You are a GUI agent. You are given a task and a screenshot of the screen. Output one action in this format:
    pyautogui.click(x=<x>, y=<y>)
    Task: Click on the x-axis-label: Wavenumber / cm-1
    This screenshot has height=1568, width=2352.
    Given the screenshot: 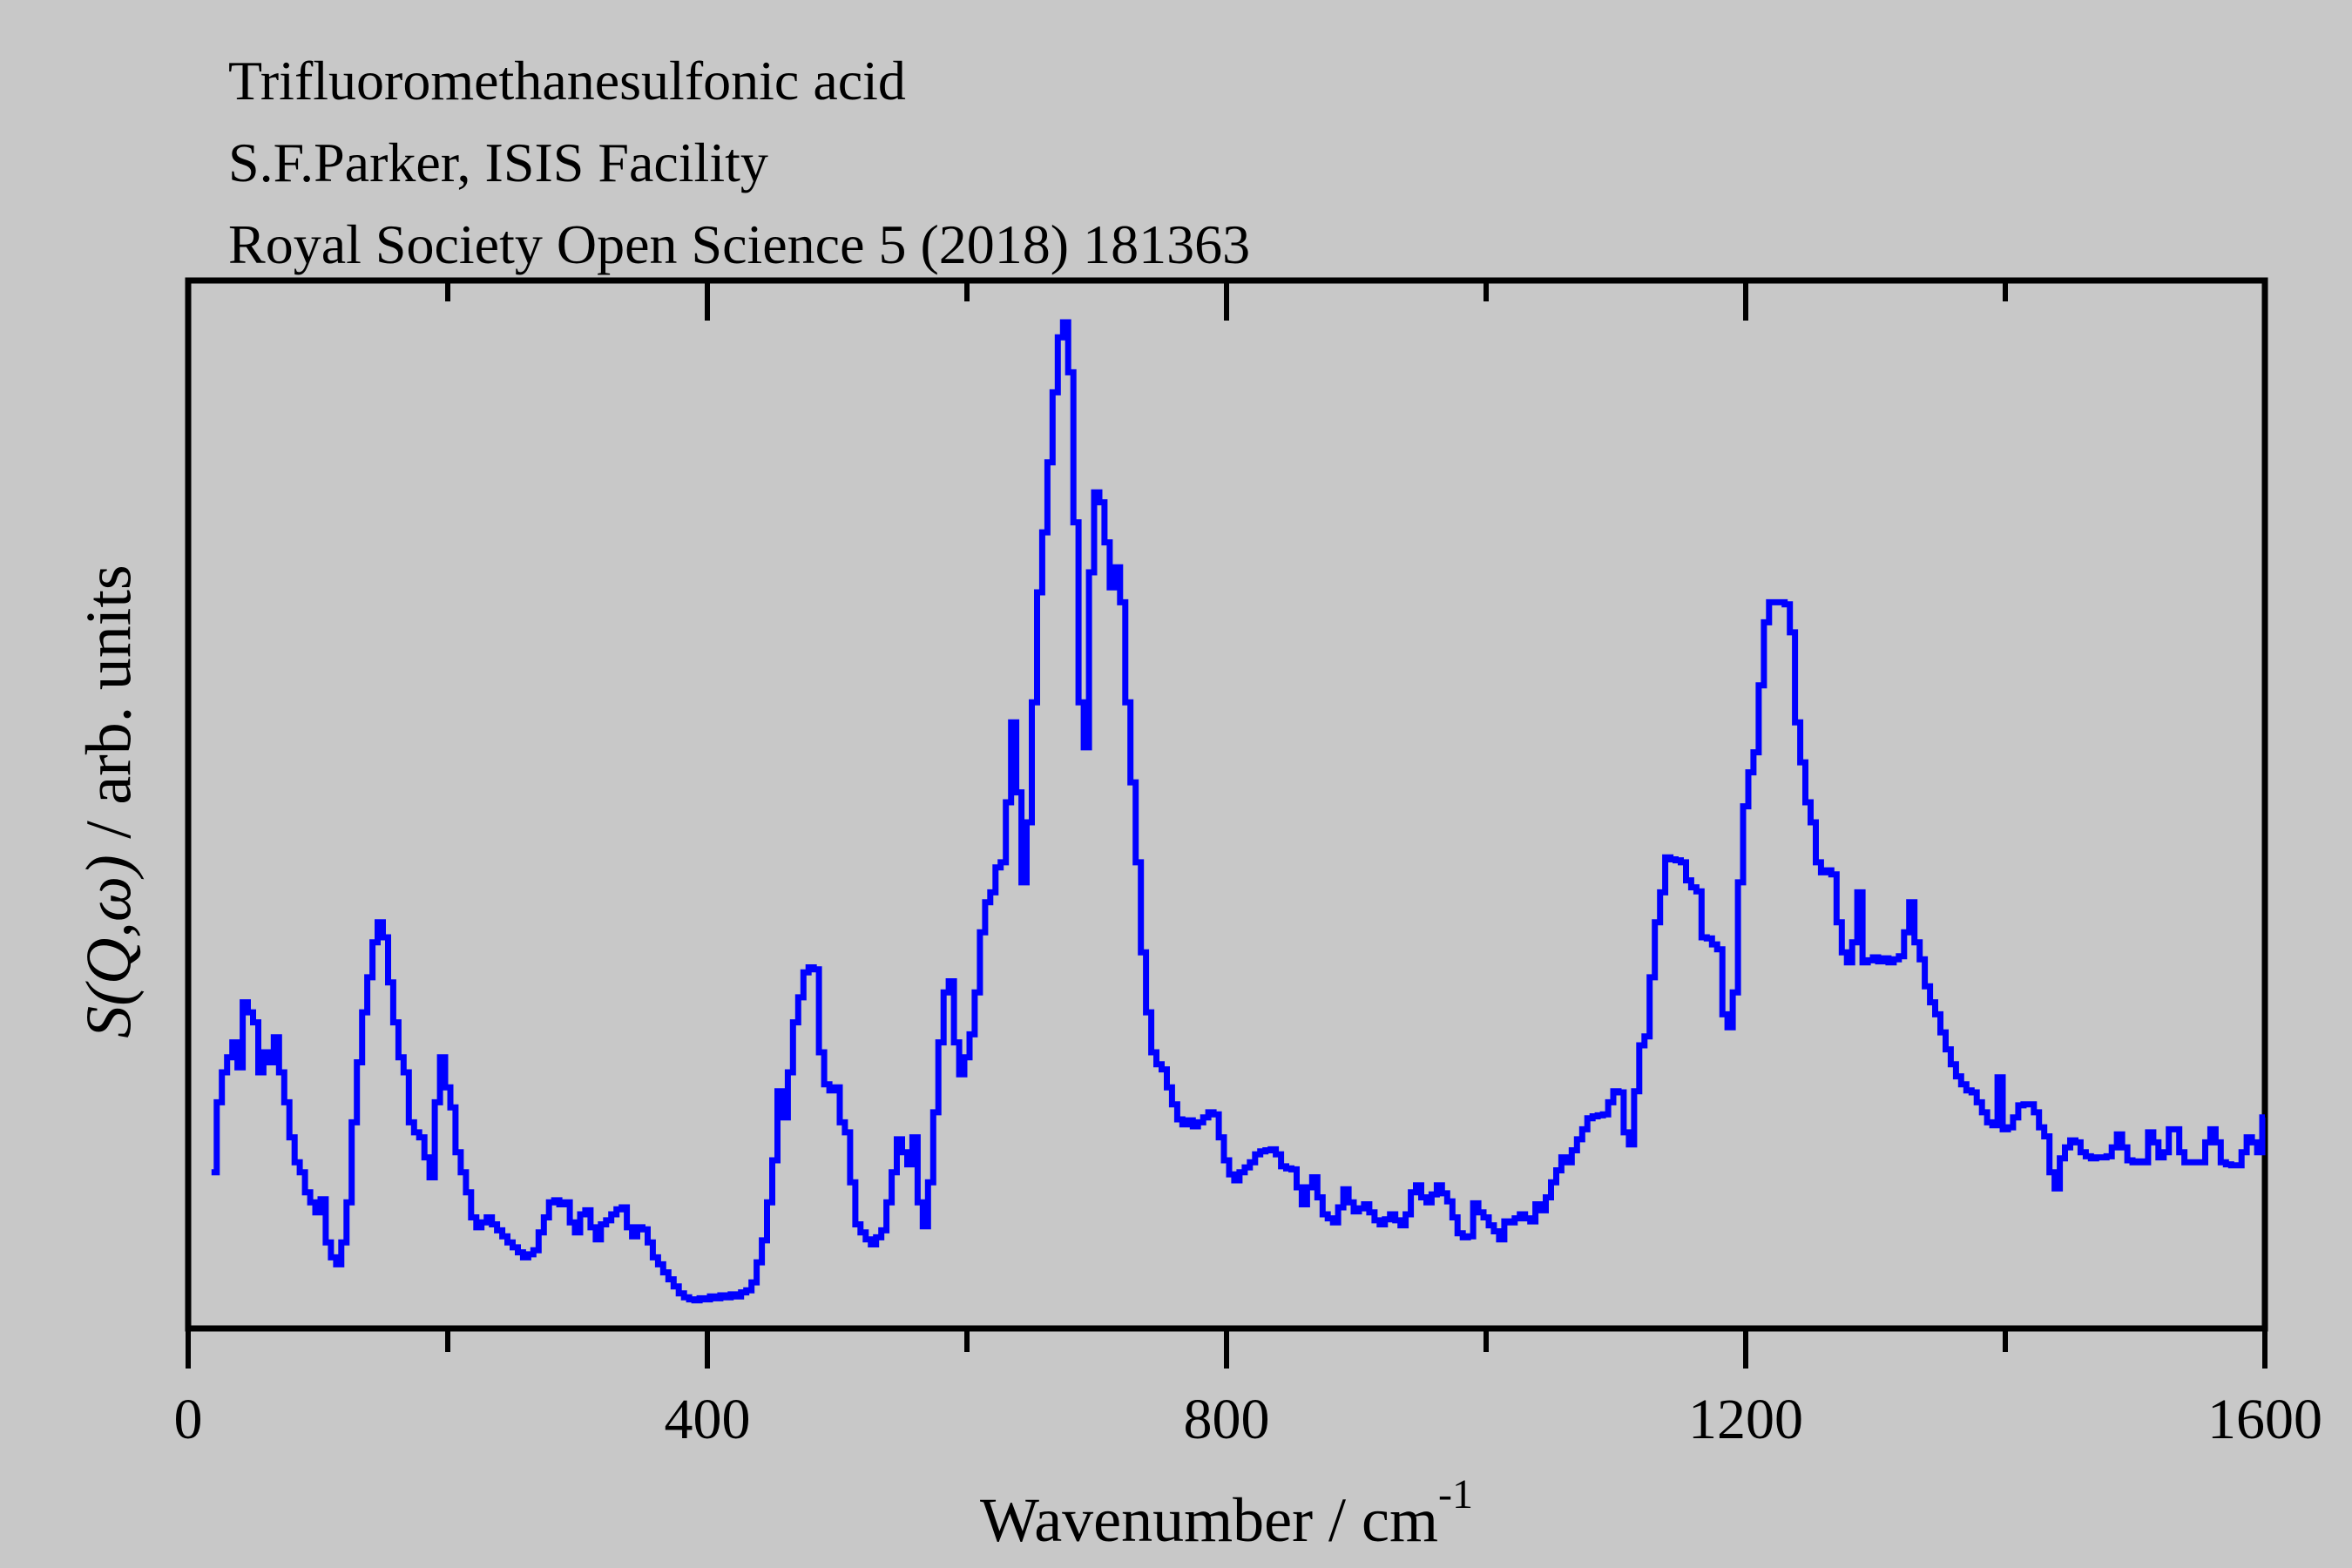 What is the action you would take?
    pyautogui.click(x=1226, y=1513)
    